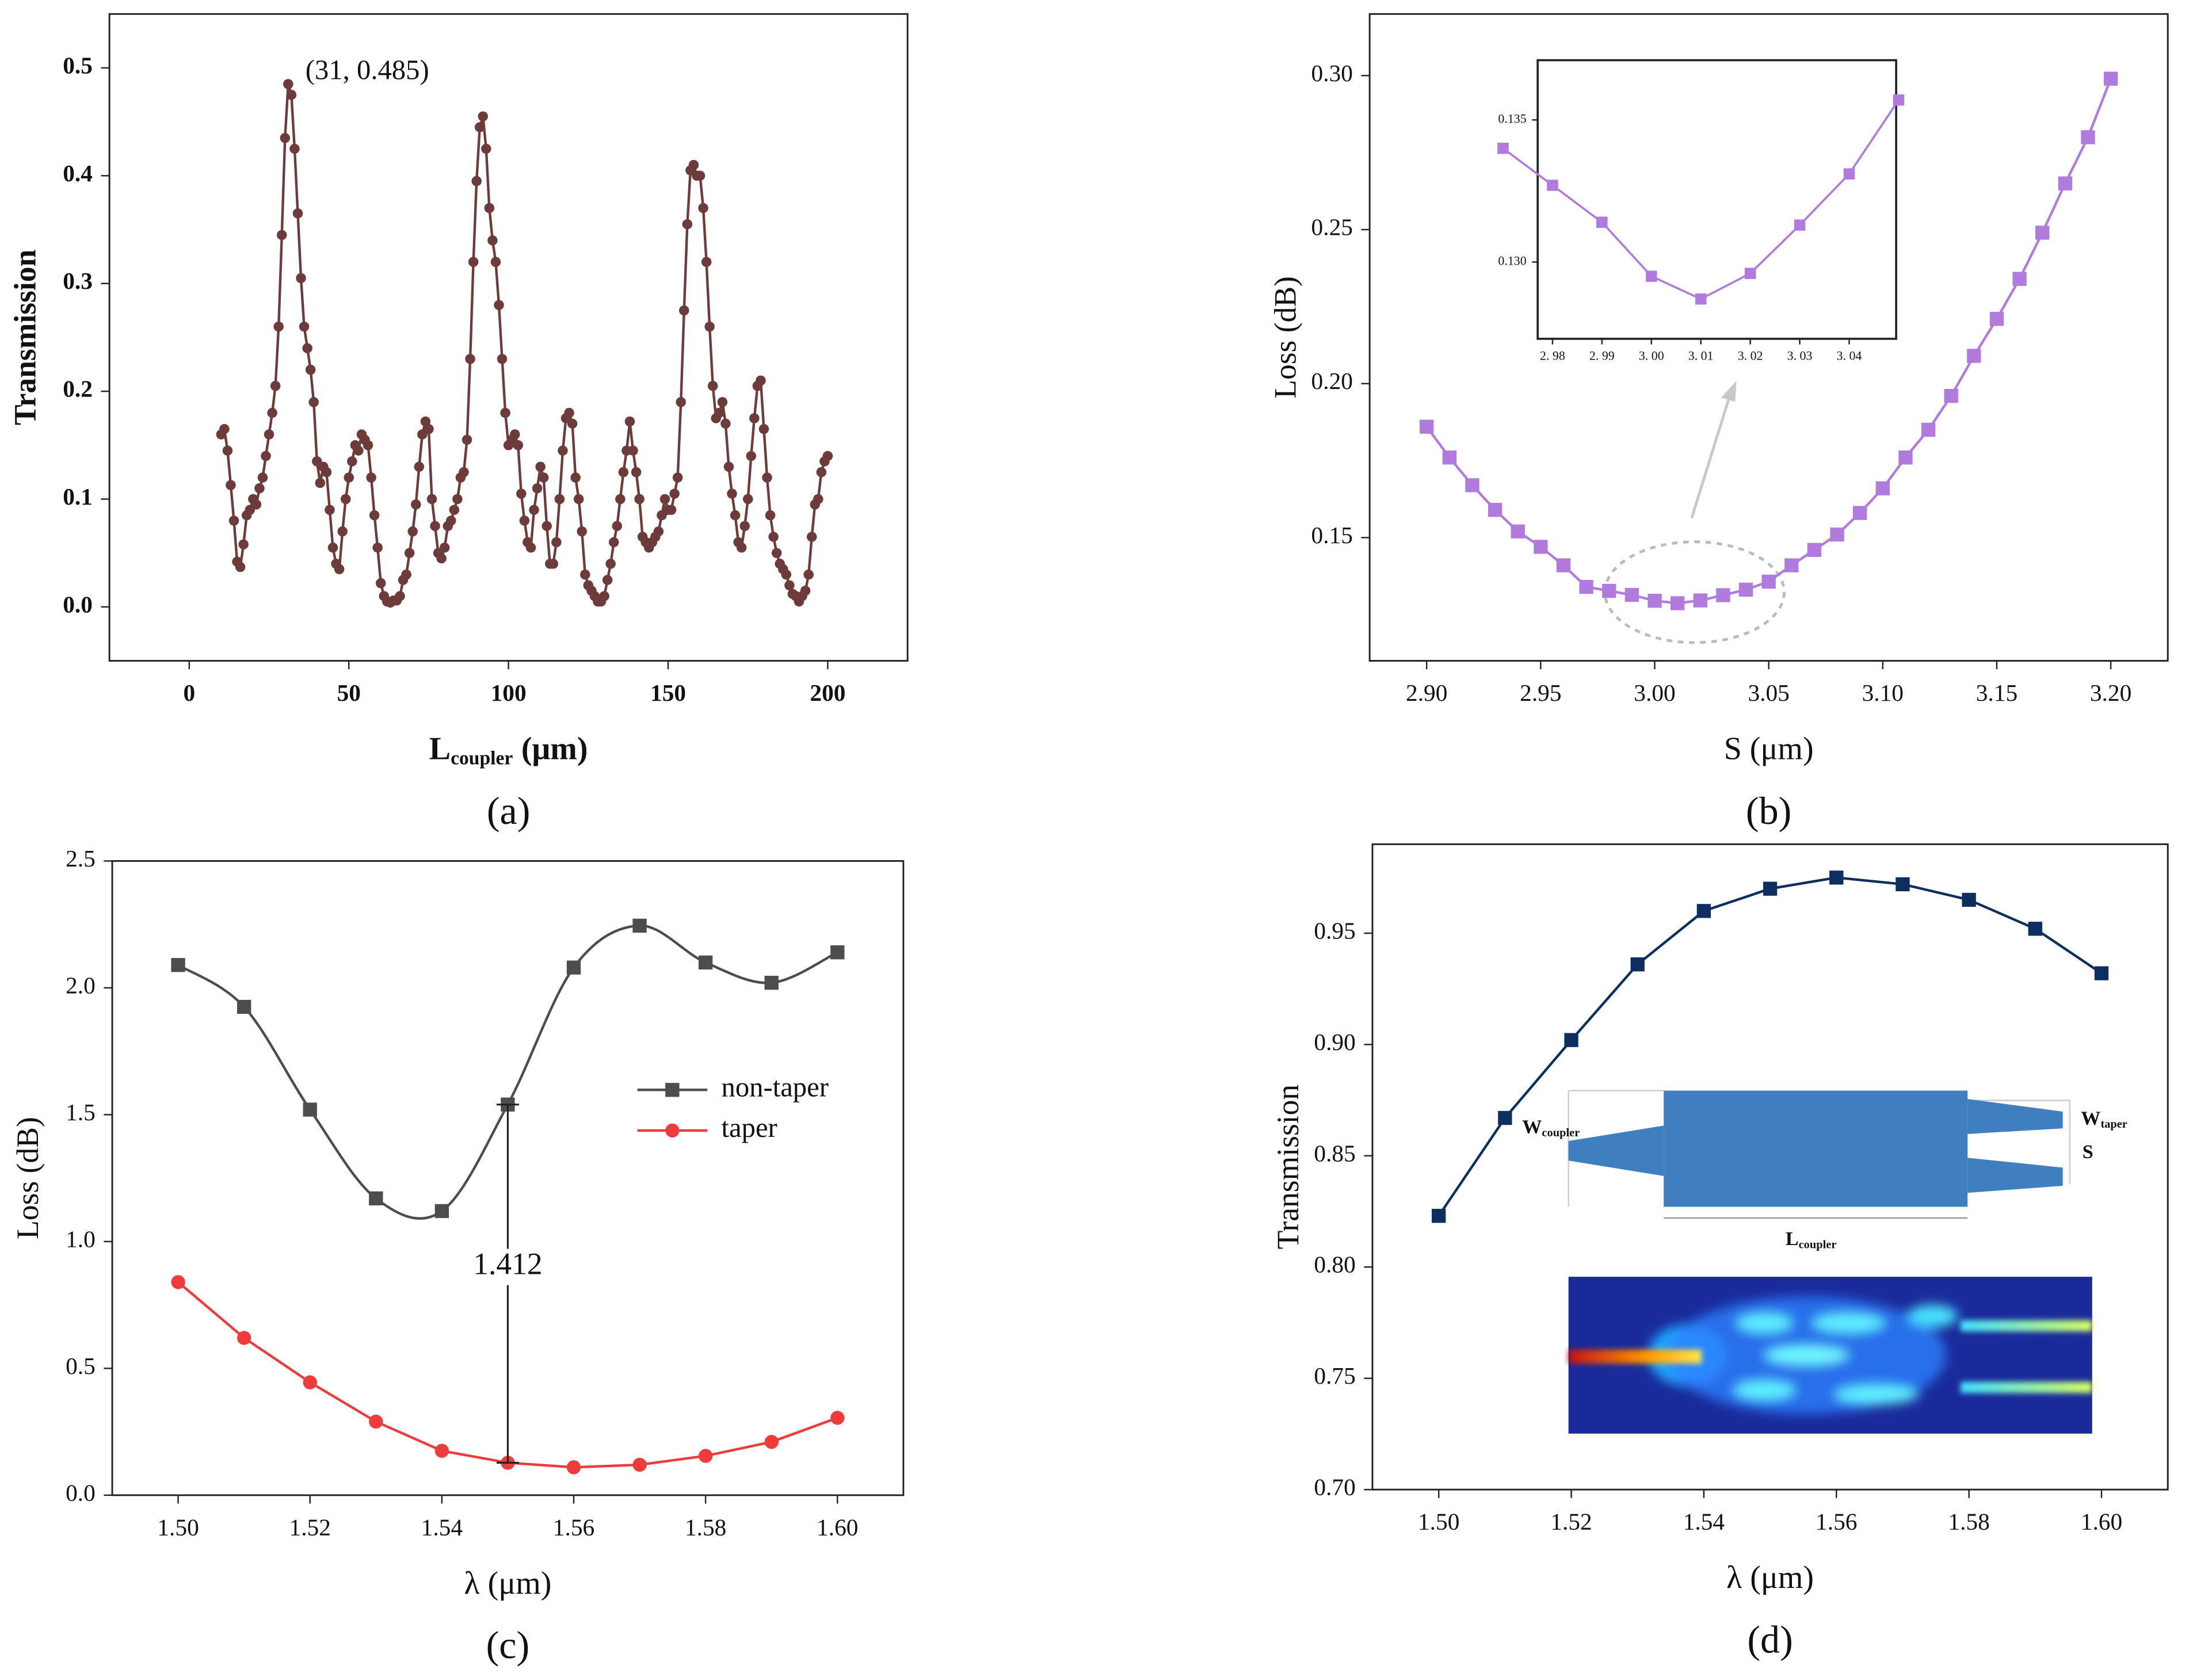 The width and height of the screenshot is (2189, 1680). Describe the element at coordinates (1701, 356) in the screenshot. I see `x-tick-label: 3. 01` at that location.